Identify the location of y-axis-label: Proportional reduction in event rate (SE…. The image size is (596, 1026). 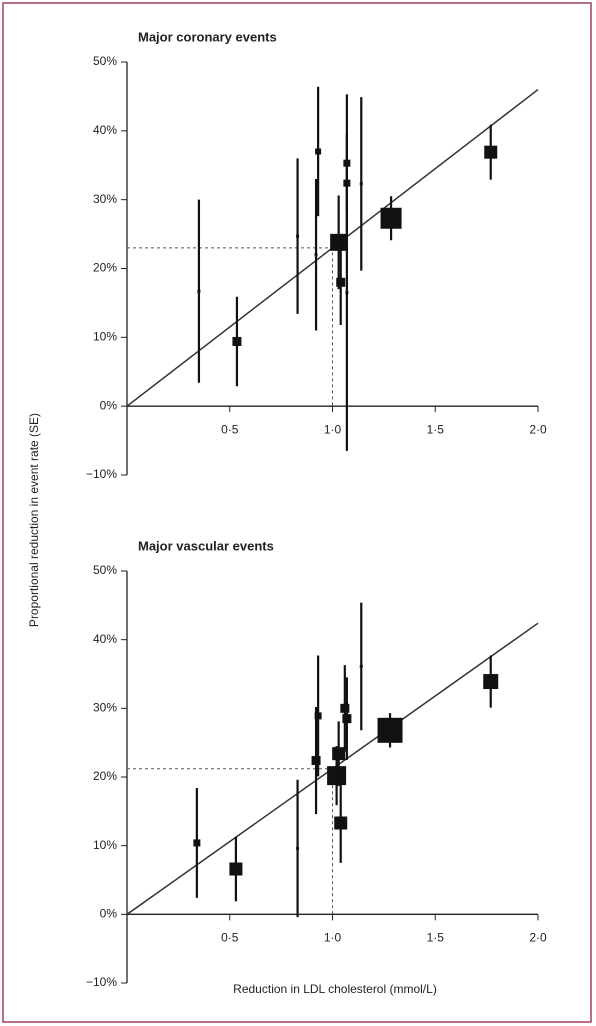
(34, 520).